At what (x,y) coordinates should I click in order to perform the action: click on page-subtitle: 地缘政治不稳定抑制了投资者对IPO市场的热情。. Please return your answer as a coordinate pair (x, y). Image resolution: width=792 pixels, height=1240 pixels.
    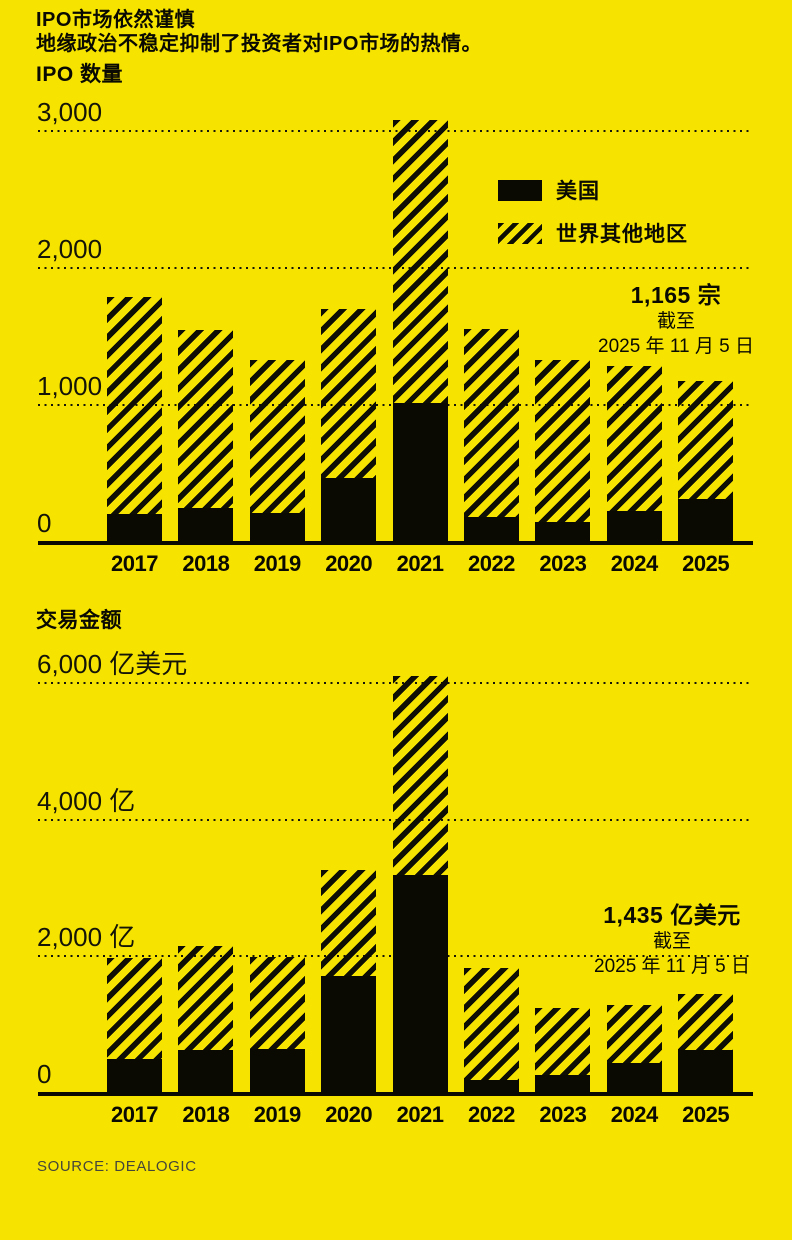
    Looking at the image, I should click on (259, 44).